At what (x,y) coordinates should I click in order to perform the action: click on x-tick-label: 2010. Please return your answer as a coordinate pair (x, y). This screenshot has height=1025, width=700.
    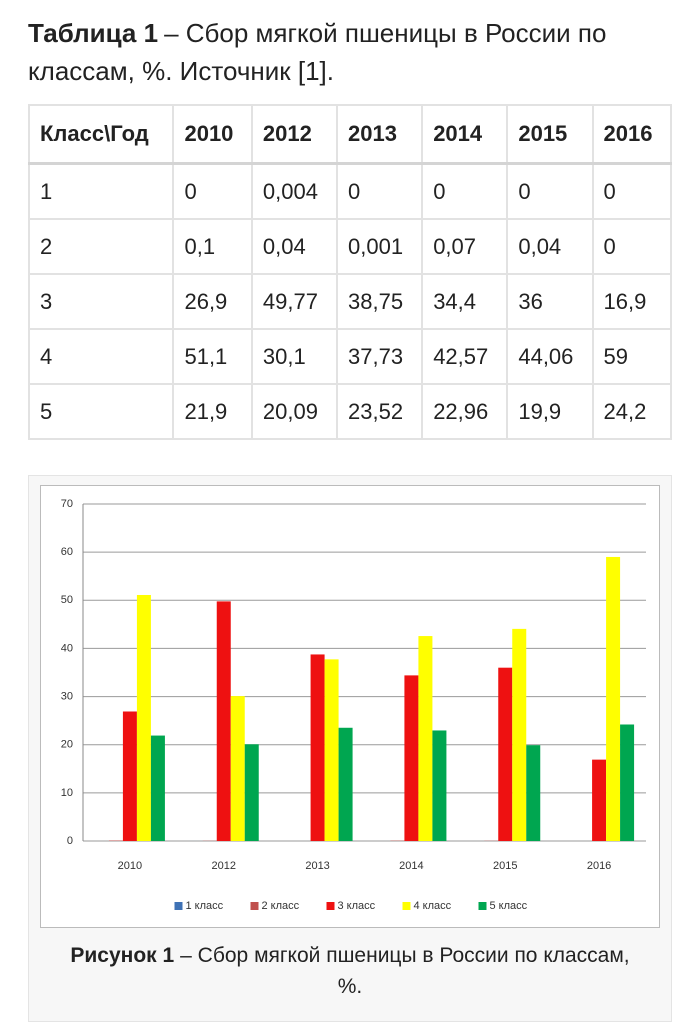
    Looking at the image, I should click on (130, 866).